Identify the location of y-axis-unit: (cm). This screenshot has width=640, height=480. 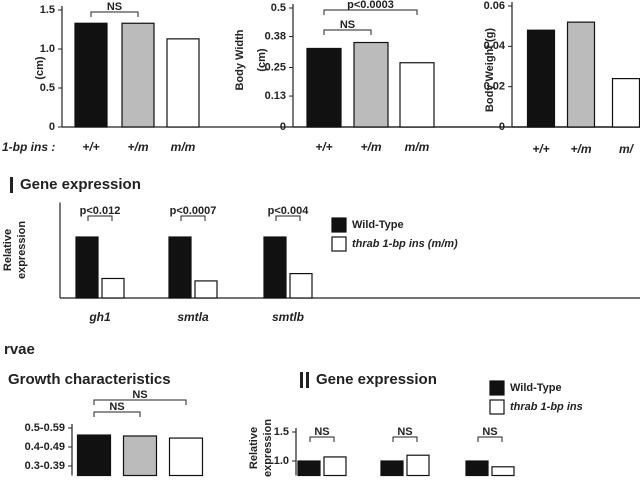
(262, 60).